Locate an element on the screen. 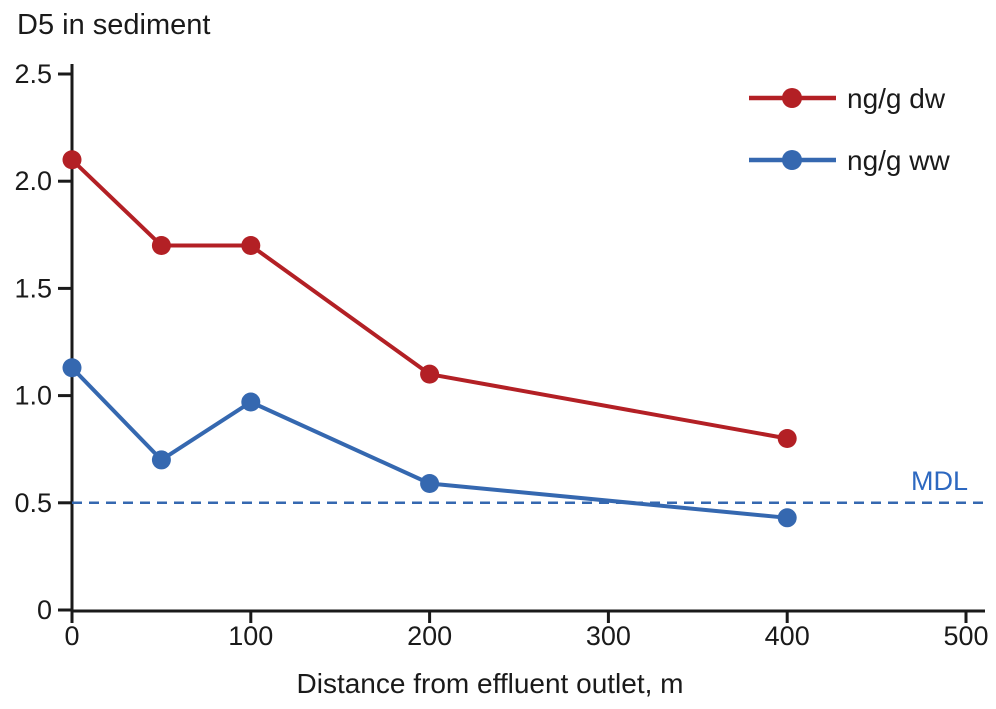 The width and height of the screenshot is (996, 709). y-tick-label: 2.0 is located at coordinates (33, 181).